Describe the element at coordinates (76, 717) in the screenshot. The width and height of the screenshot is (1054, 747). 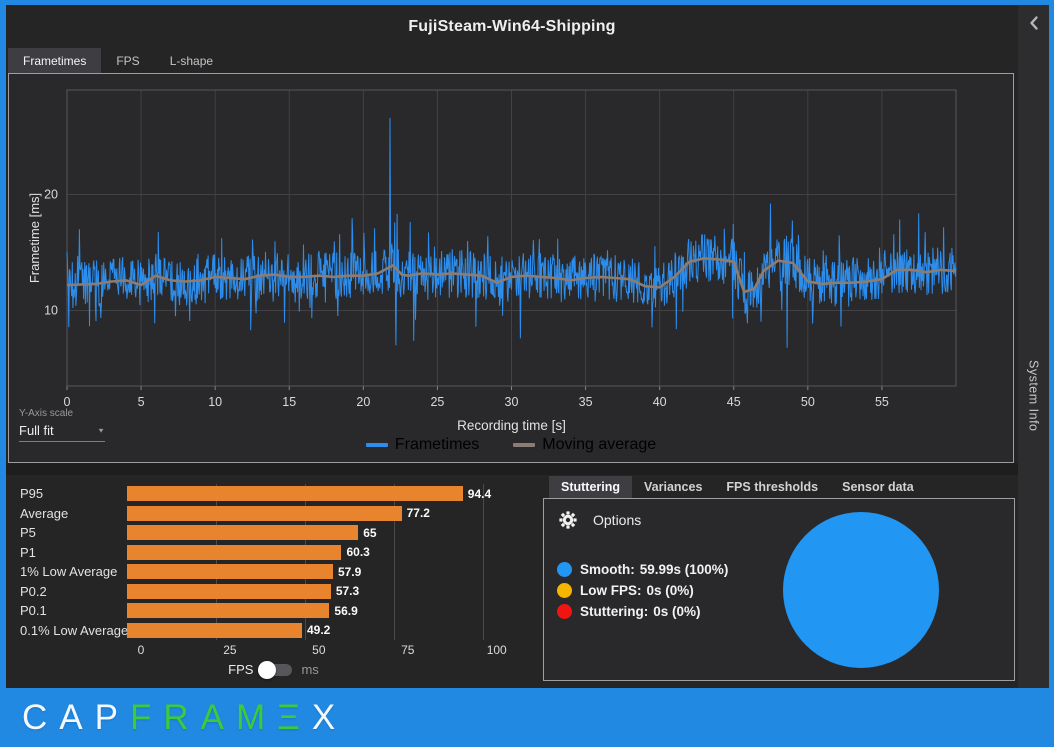
I see `logo-segment: CAP` at that location.